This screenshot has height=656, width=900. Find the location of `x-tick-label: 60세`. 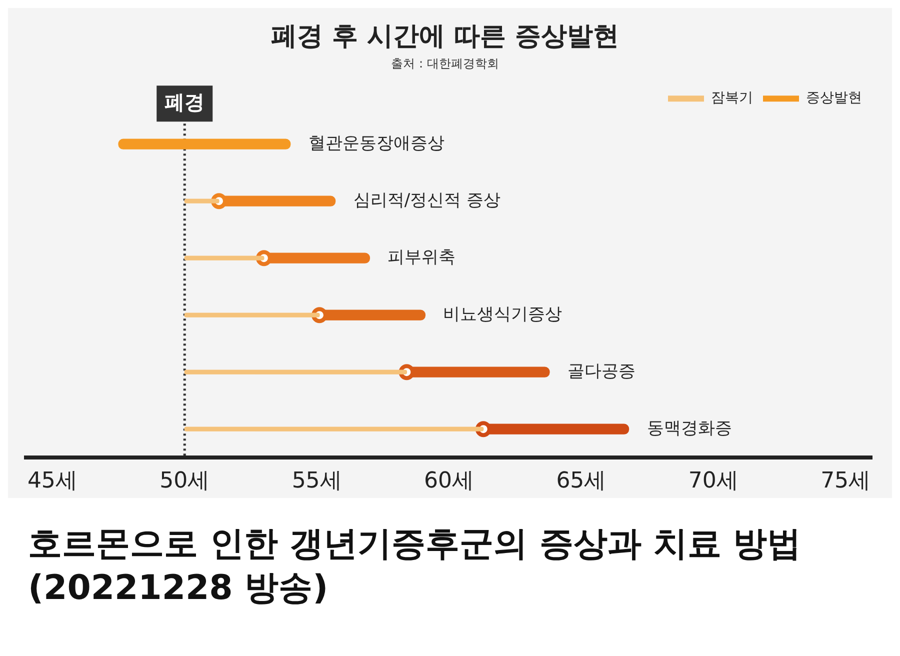

x-tick-label: 60세 is located at coordinates (449, 481).